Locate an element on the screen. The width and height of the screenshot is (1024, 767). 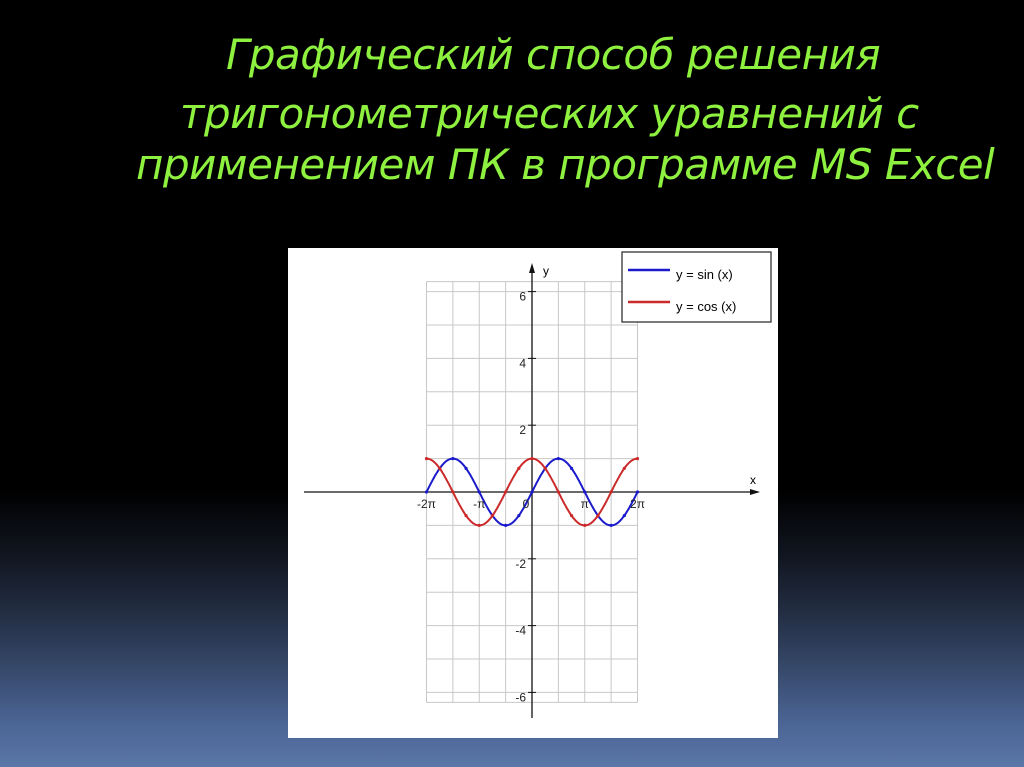
x-tick-label: 0 is located at coordinates (526, 504).